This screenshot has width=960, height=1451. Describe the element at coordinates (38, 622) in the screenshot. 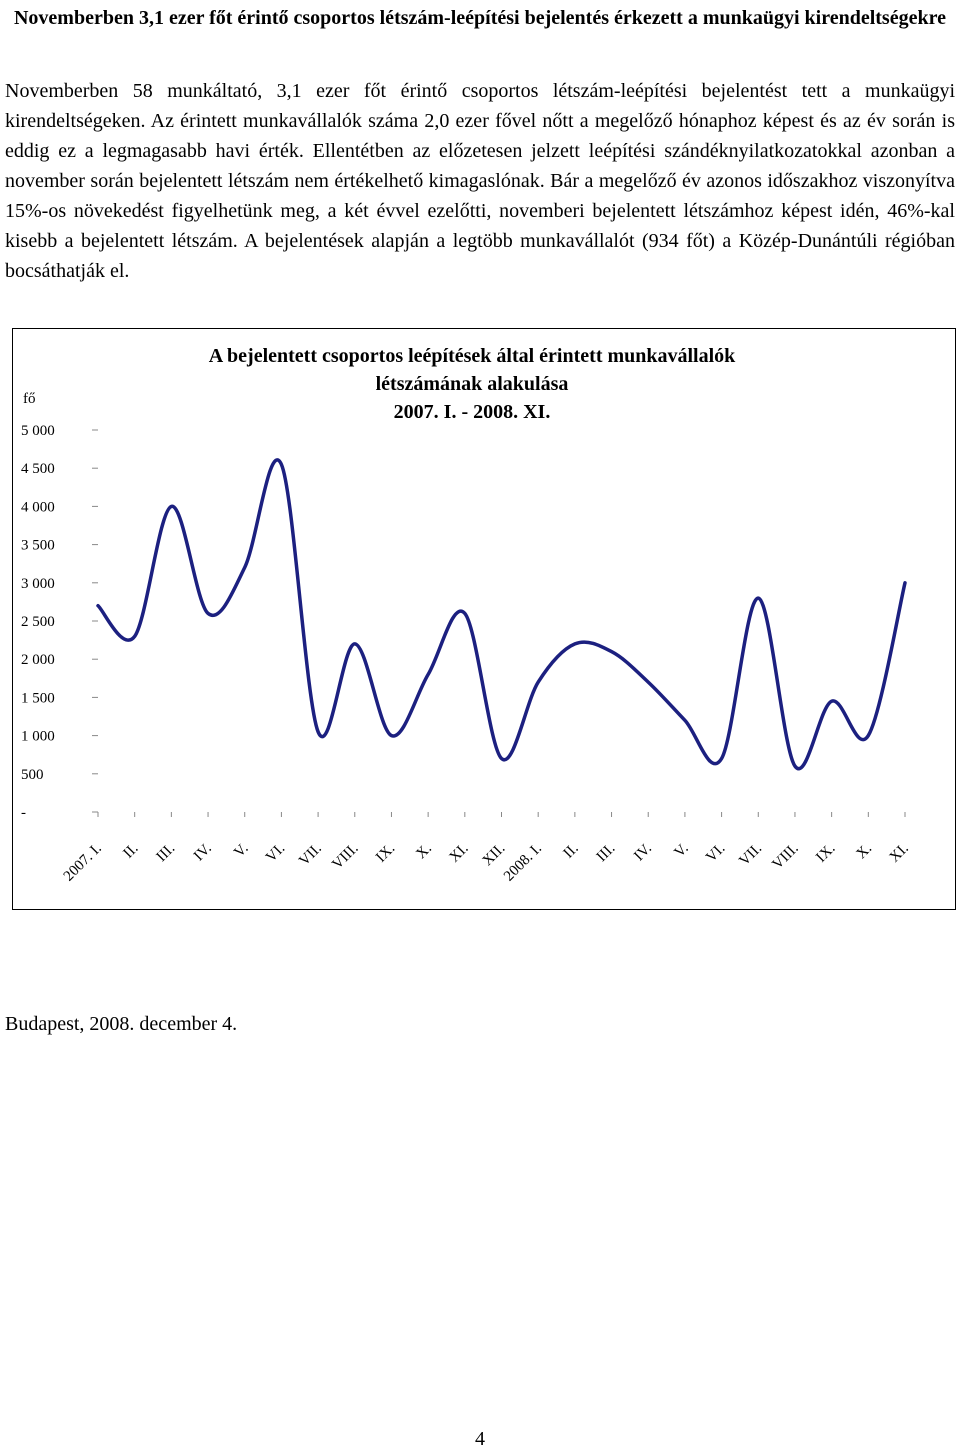

I see `y-tick-label: 2 500` at that location.